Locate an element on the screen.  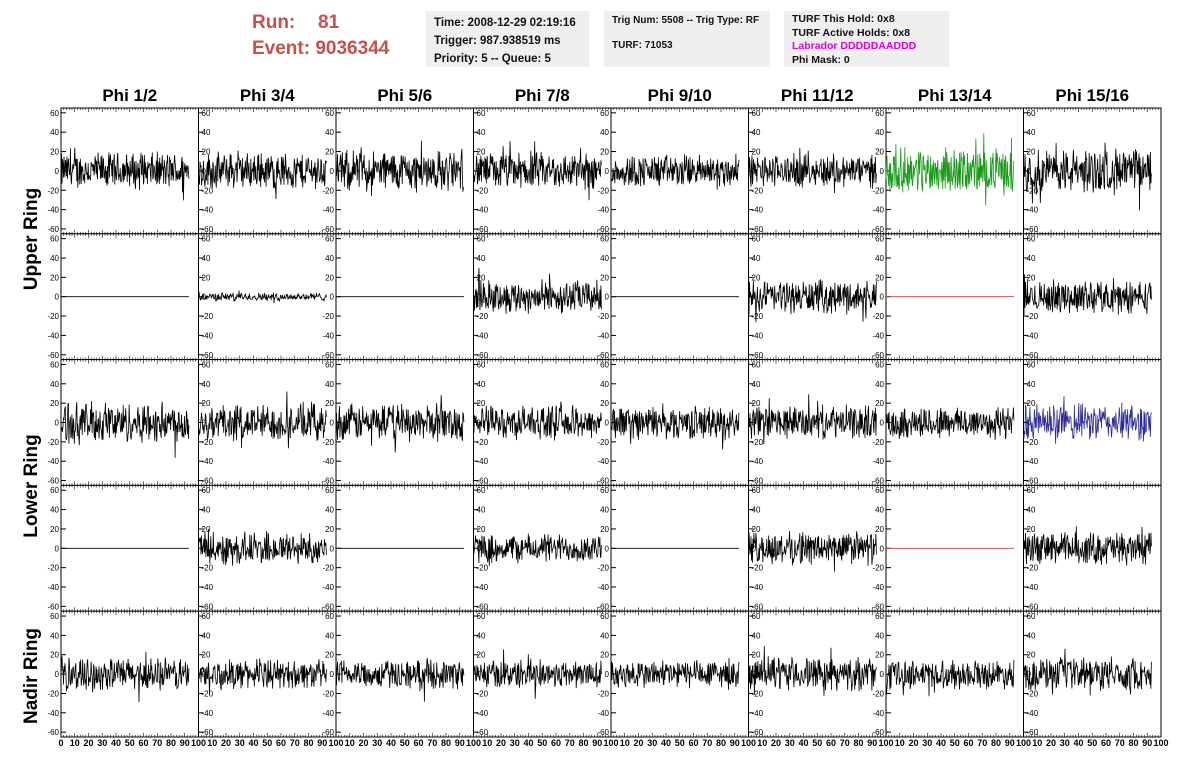
turf-number-text: TURF: 71053 is located at coordinates (642, 45).